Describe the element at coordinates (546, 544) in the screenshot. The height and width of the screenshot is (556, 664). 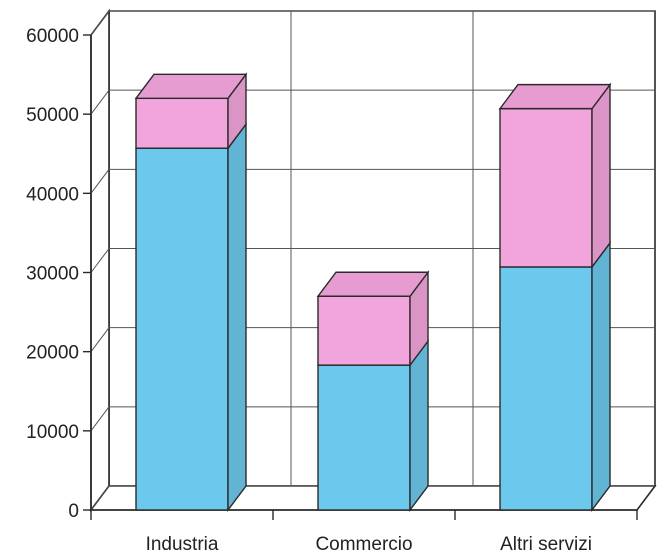
I see `x-category-label: Altri servizi` at that location.